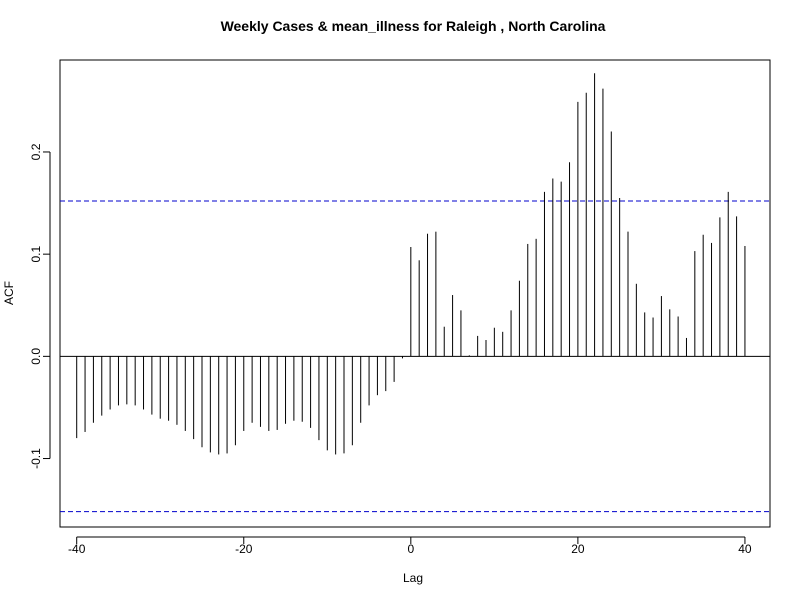 This screenshot has width=800, height=600. Describe the element at coordinates (36, 458) in the screenshot. I see `y-tick-label: -0.1` at that location.